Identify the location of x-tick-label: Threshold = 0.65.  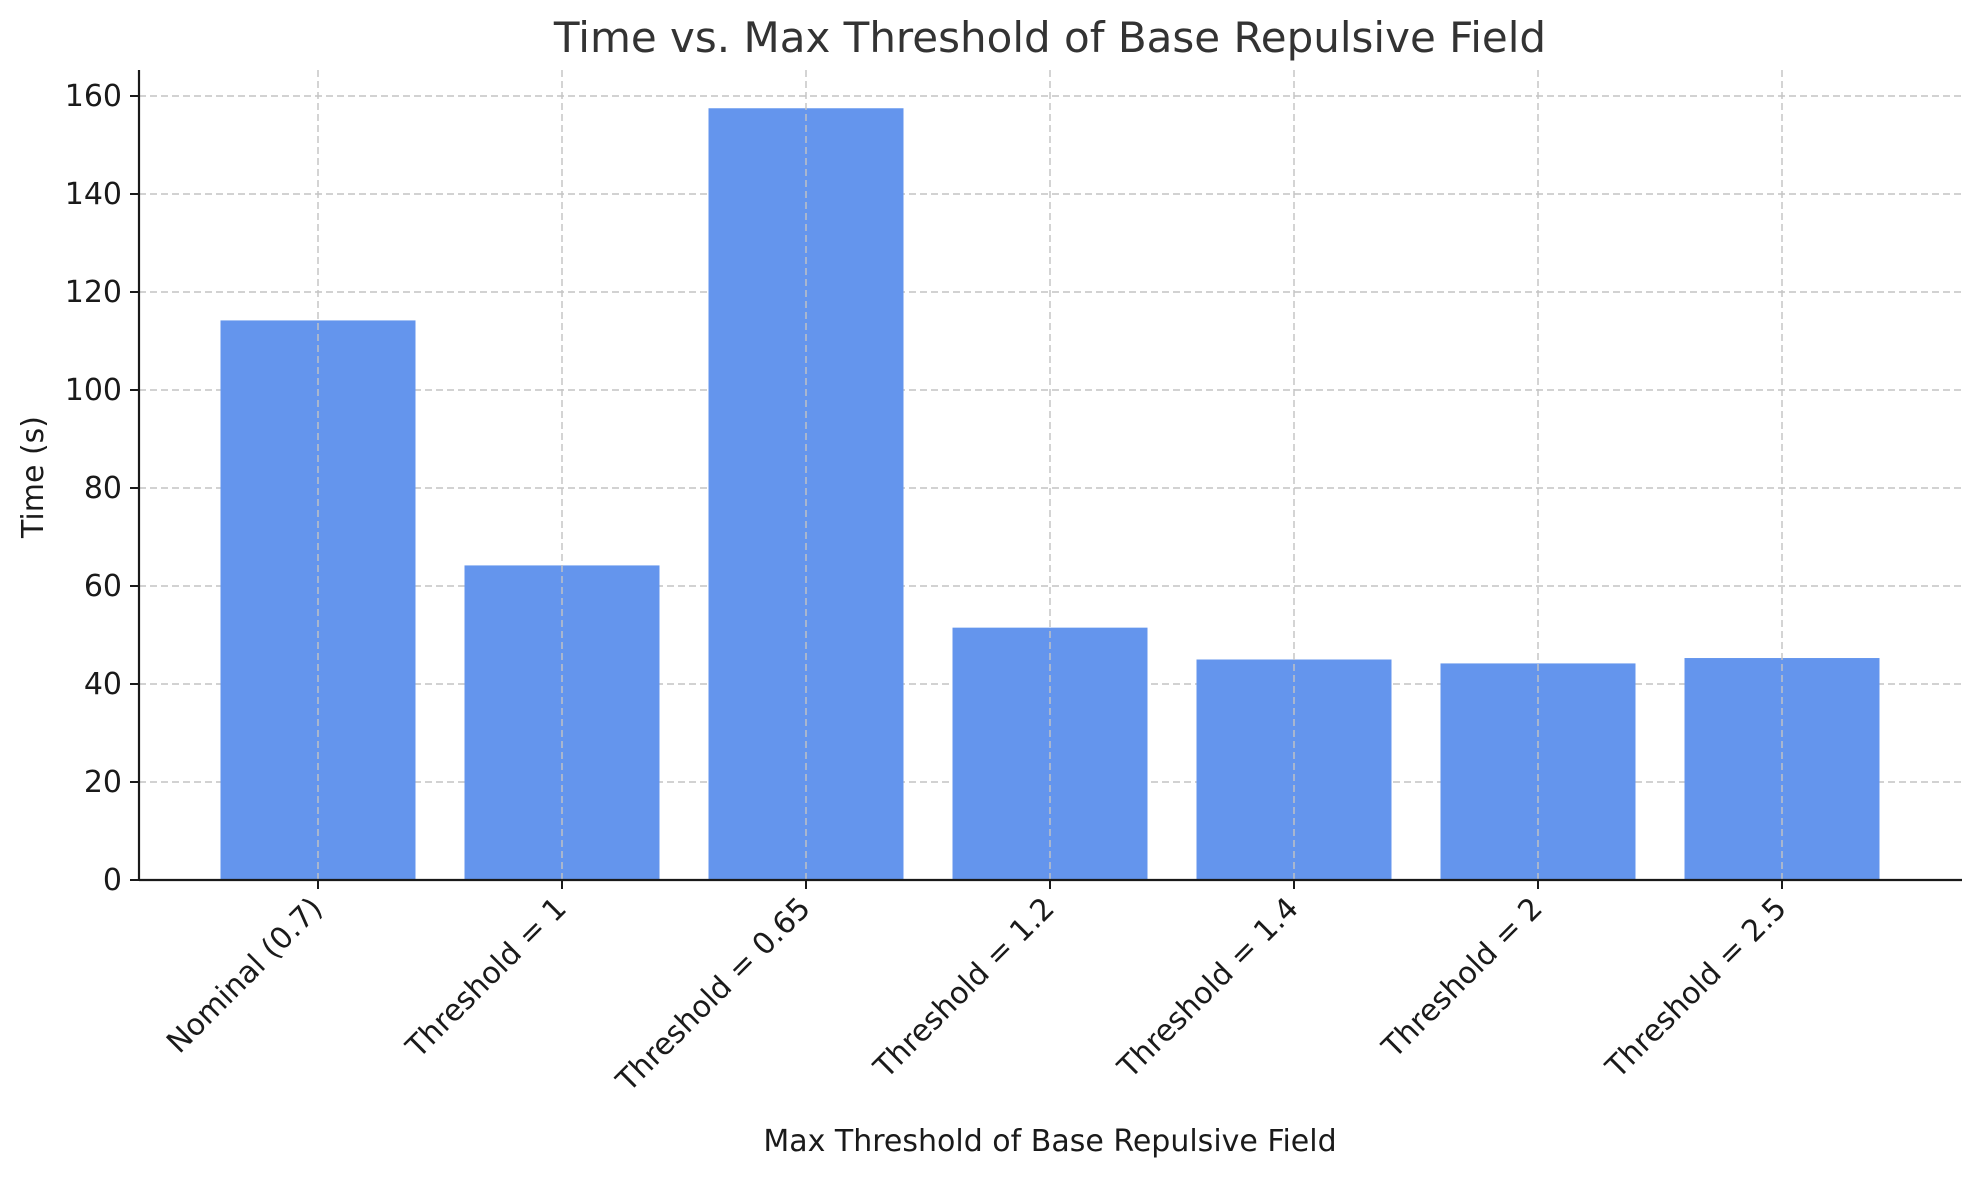
(713, 995).